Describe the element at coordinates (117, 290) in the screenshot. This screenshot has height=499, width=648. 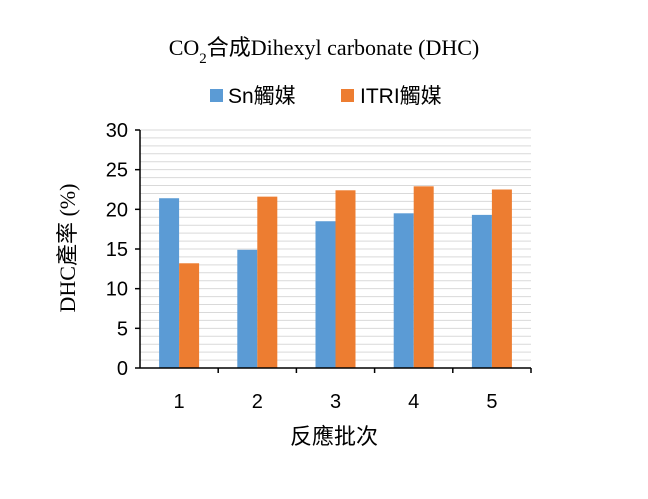
I see `y-tick-label: 10` at that location.